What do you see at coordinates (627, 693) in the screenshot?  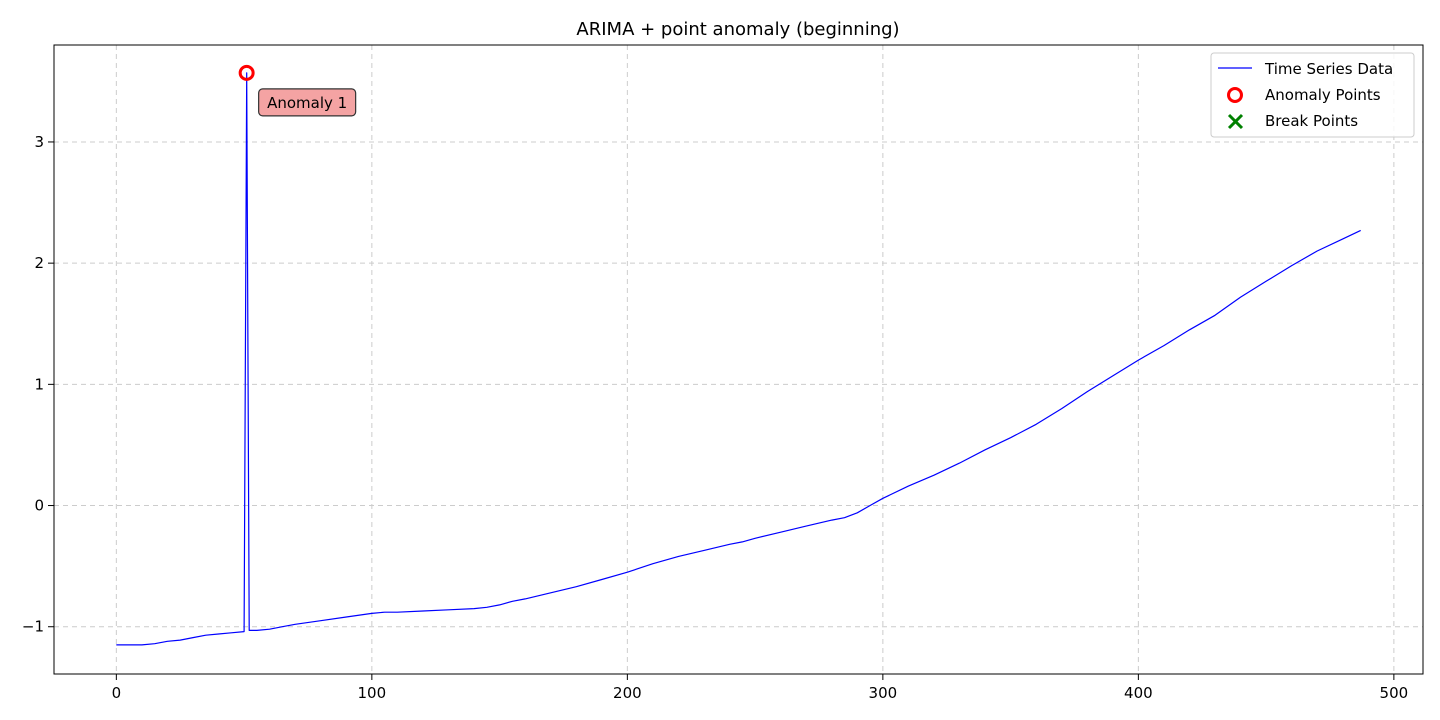 I see `x-tick-label: 200` at bounding box center [627, 693].